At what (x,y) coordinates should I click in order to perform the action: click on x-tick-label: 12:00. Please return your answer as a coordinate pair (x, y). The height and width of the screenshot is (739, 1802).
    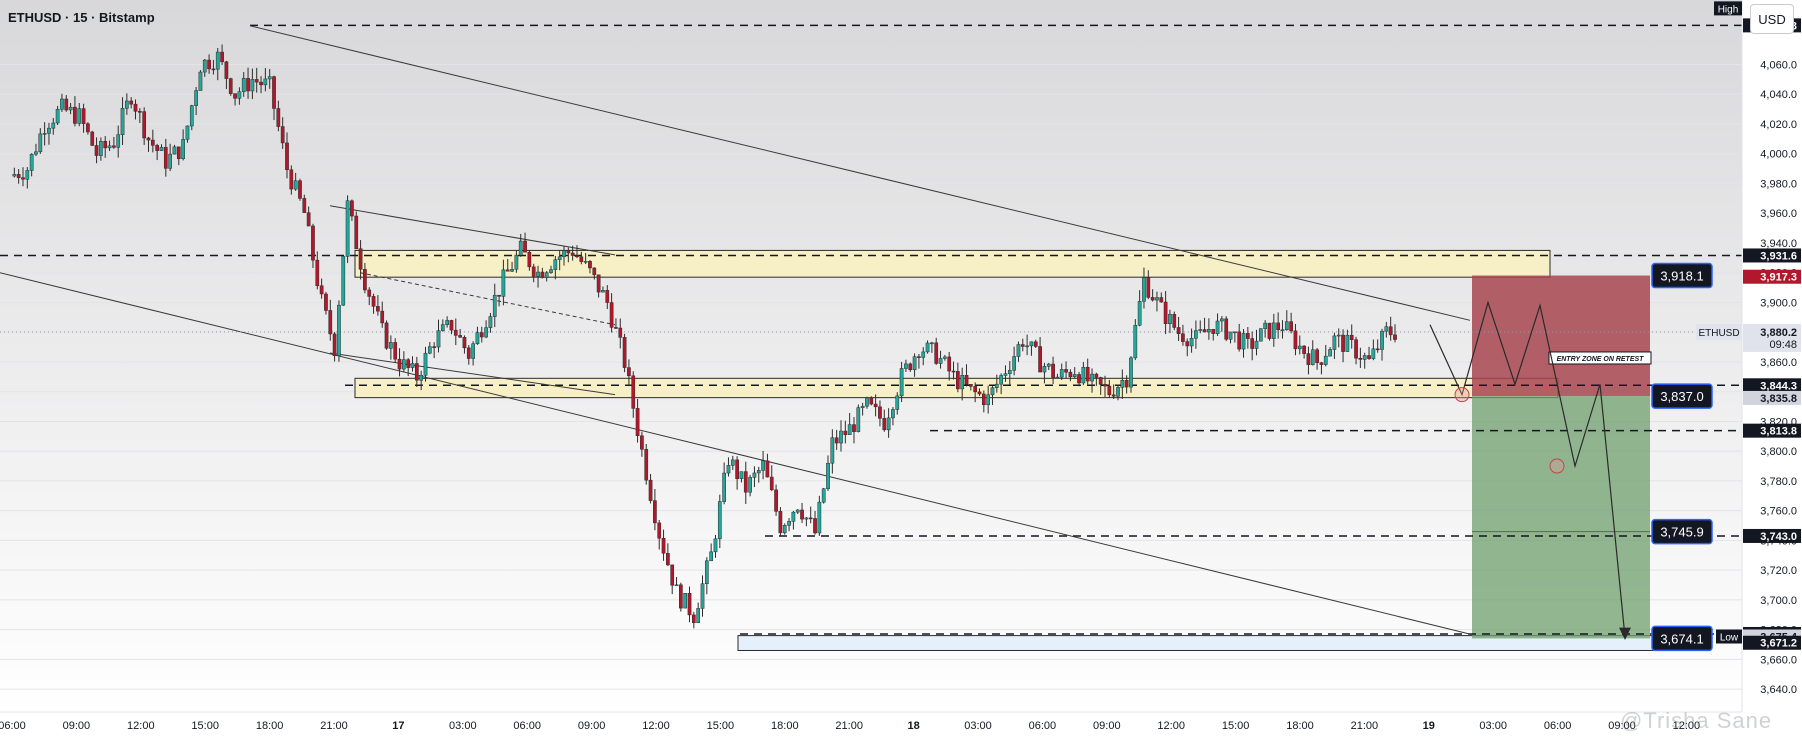
    Looking at the image, I should click on (1171, 726).